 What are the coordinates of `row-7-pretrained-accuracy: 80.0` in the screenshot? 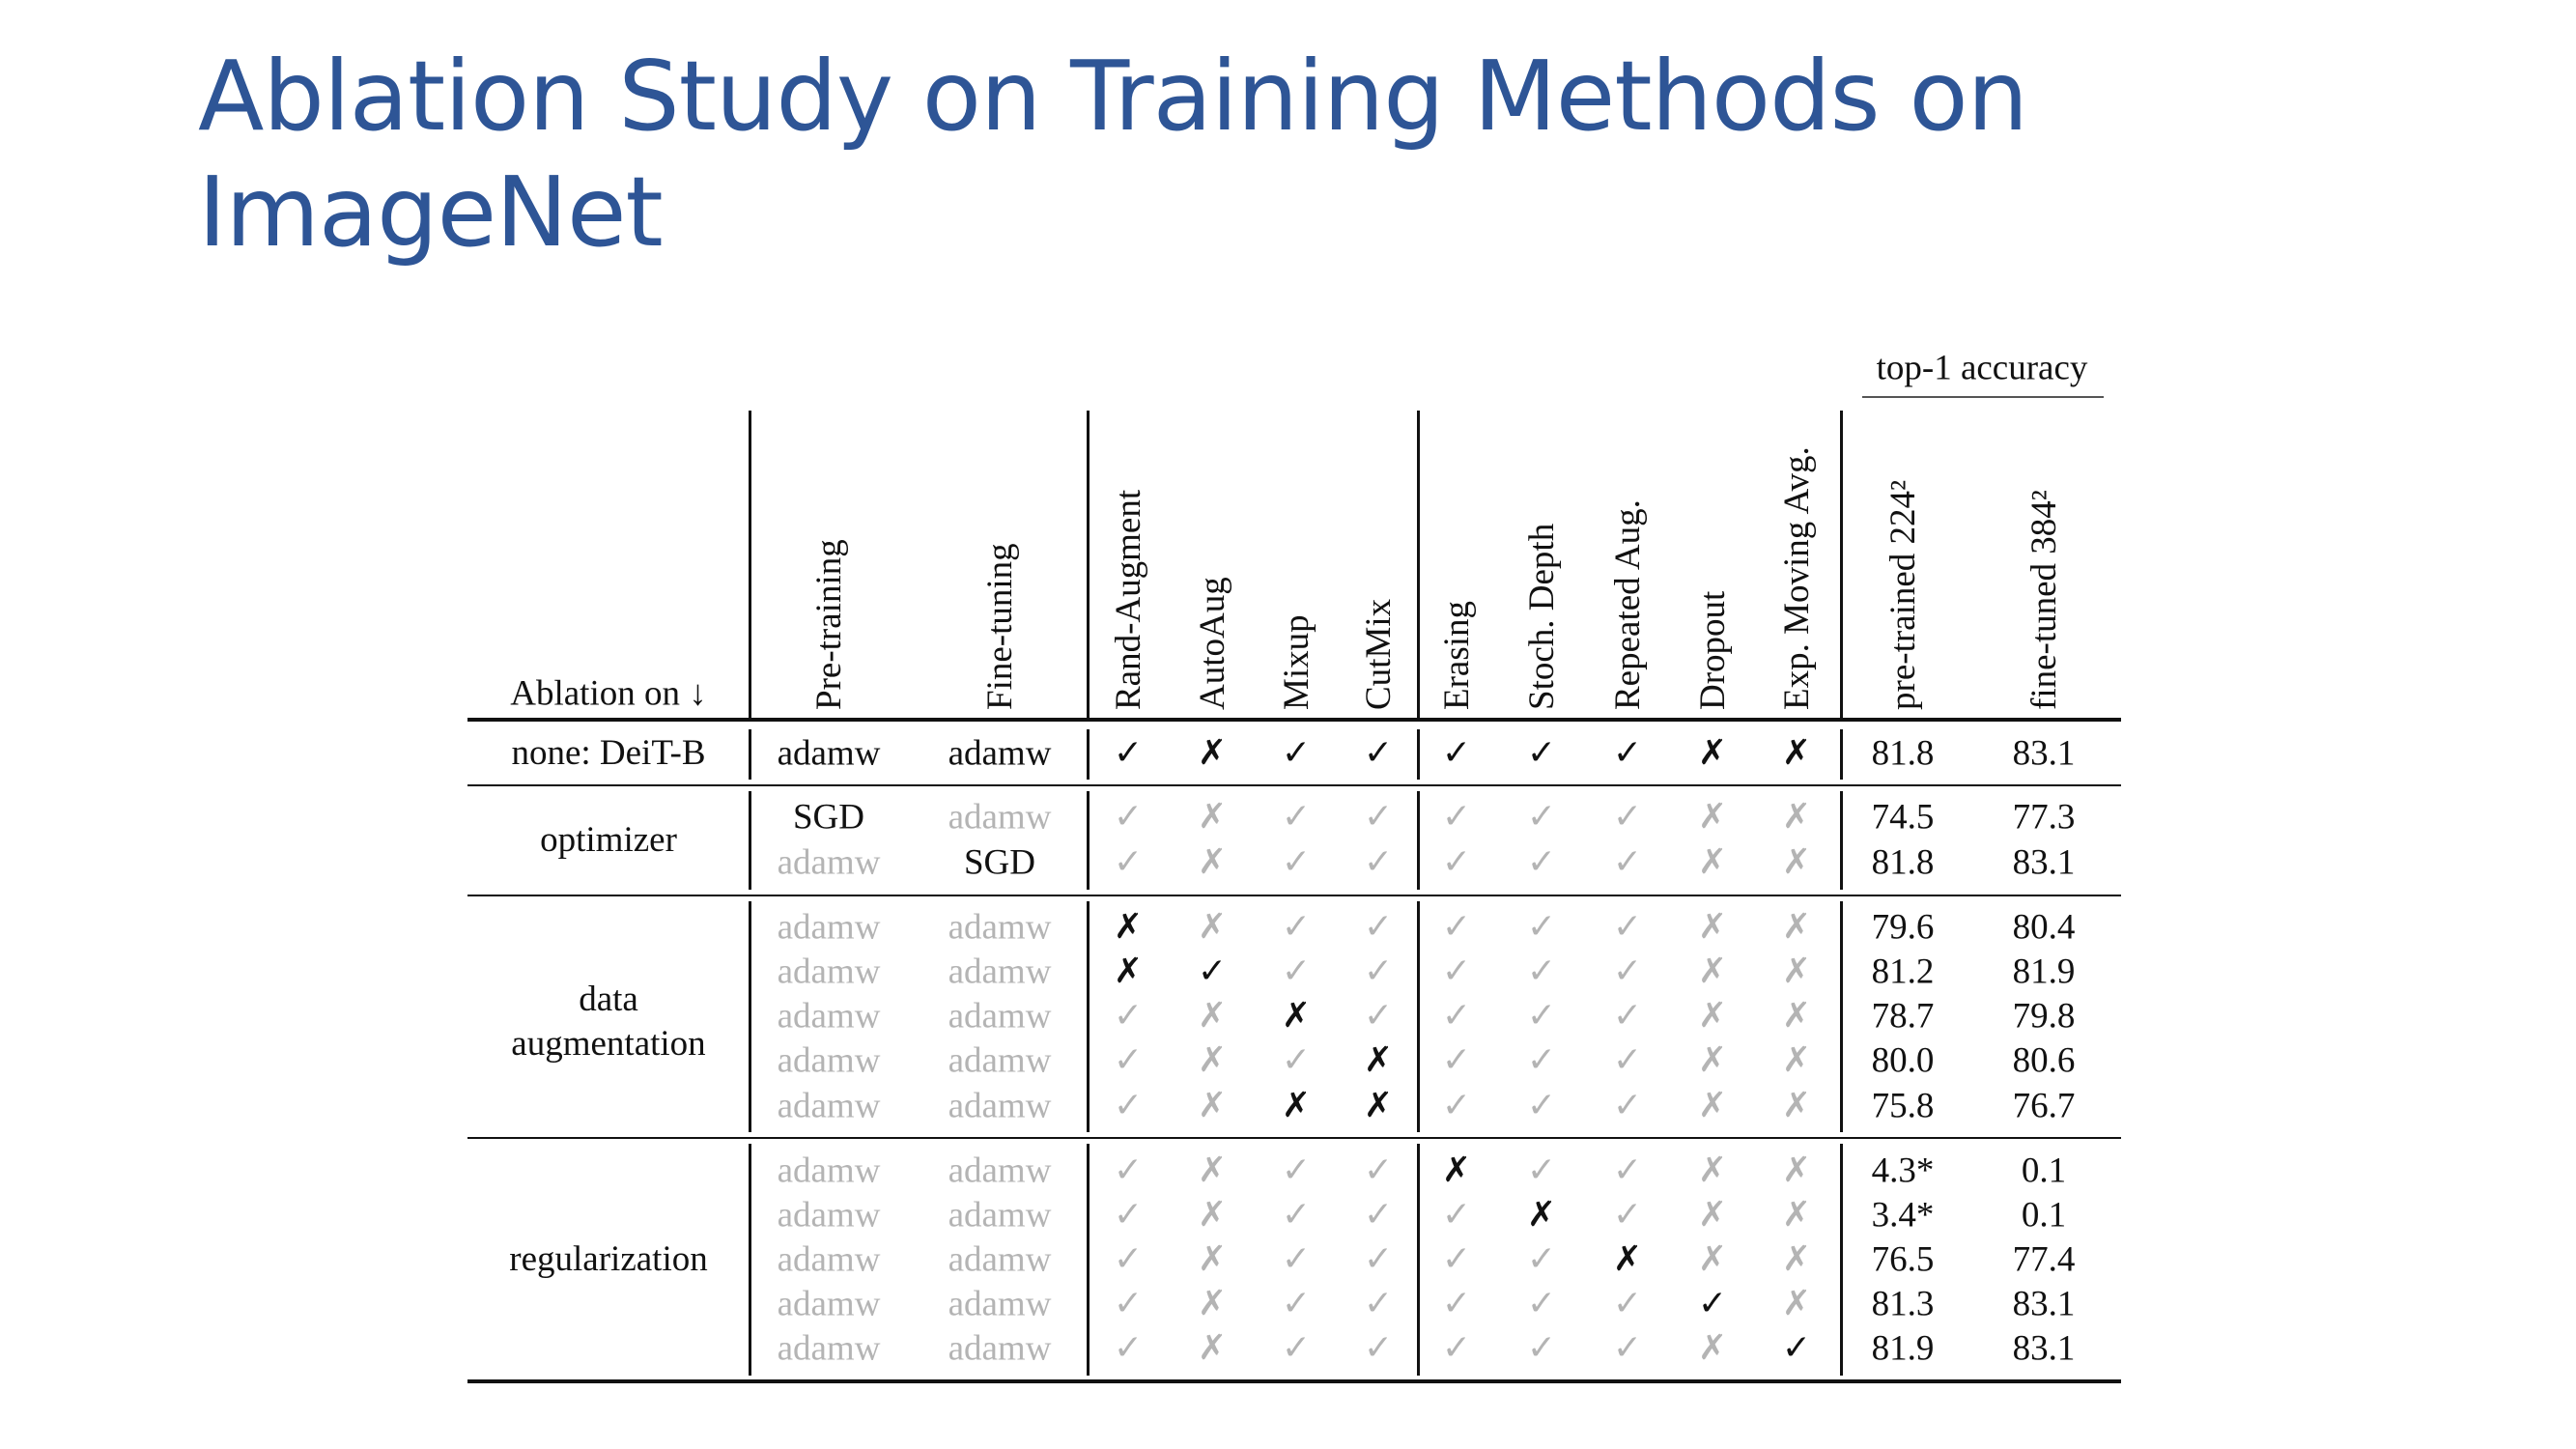 It's located at (1903, 1060).